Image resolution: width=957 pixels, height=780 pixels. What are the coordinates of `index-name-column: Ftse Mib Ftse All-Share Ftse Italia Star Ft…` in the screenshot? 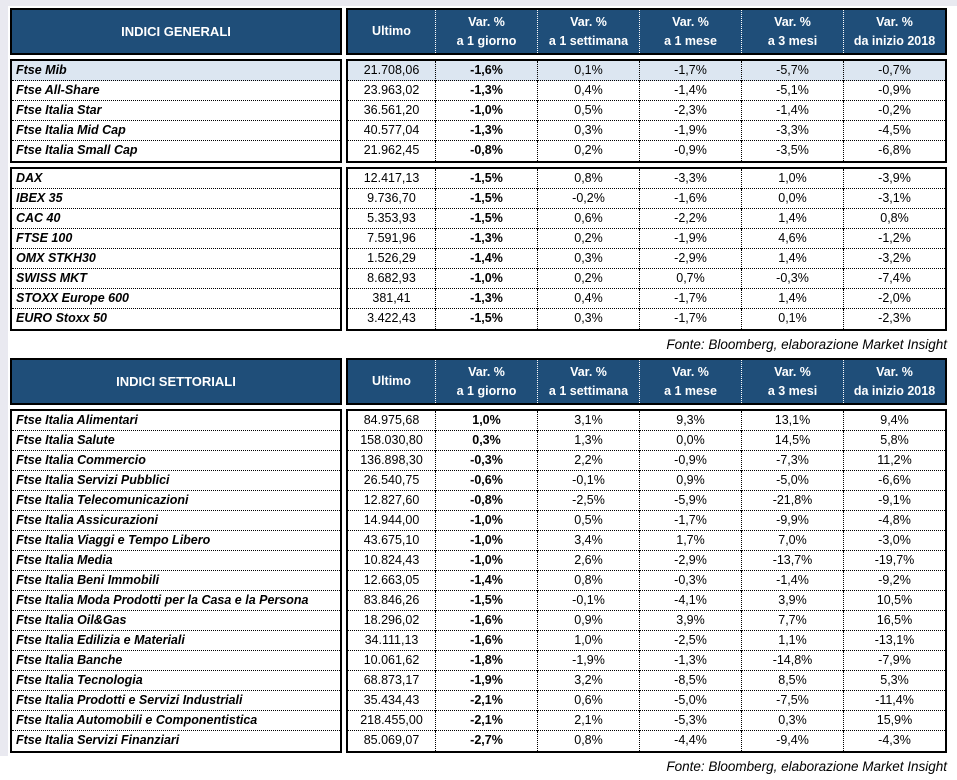 It's located at (176, 111).